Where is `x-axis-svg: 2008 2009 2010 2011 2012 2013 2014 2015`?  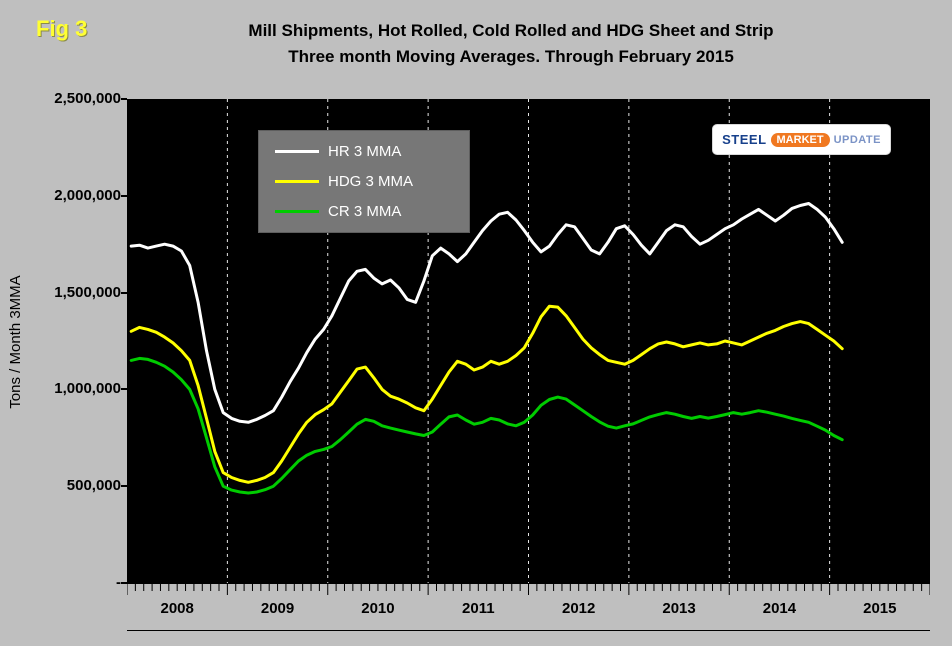
x-axis-svg: 2008 2009 2010 2011 2012 2013 2014 2015 is located at coordinates (528, 607).